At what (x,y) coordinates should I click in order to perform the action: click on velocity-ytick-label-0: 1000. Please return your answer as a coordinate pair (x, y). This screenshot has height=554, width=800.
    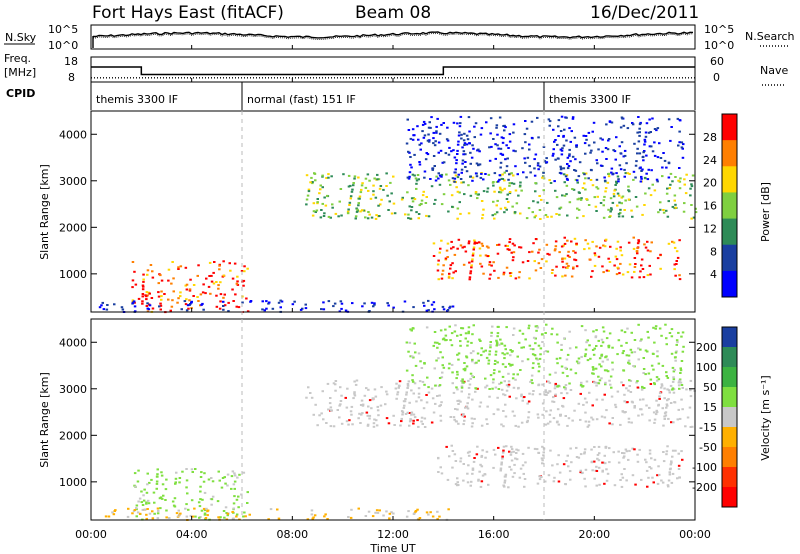
    Looking at the image, I should click on (73, 482).